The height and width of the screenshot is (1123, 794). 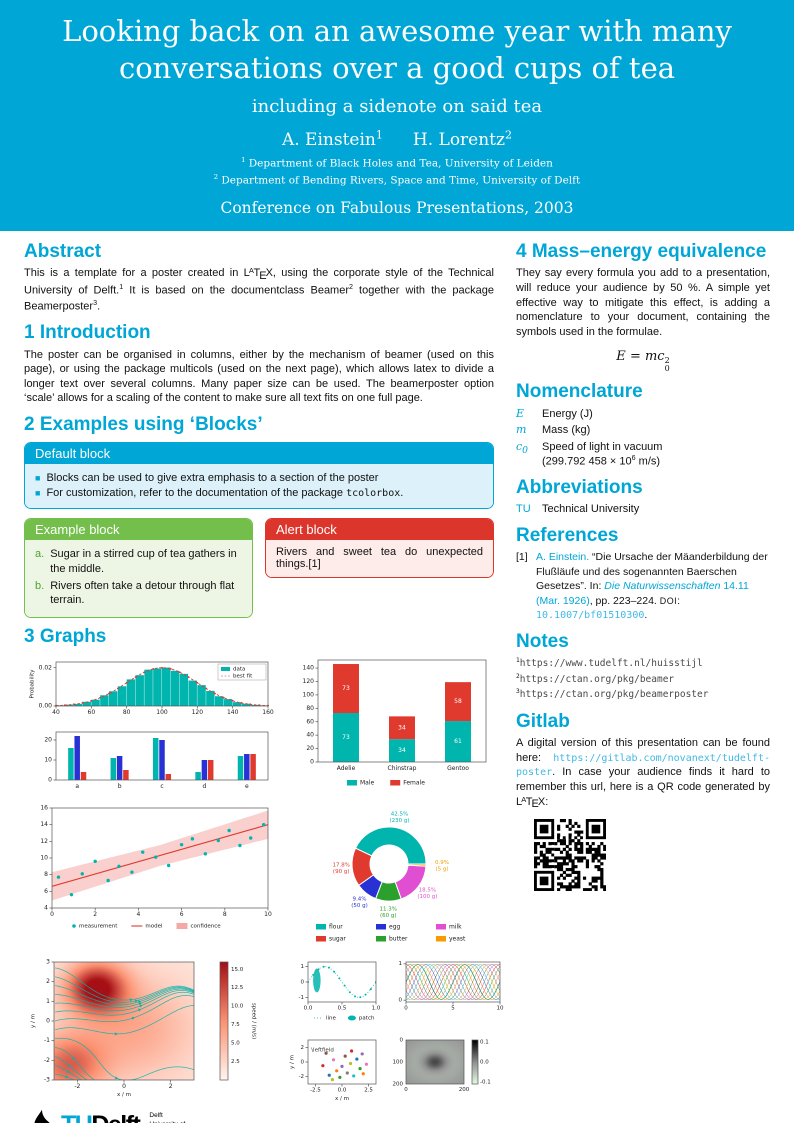 I want to click on heading-references: References, so click(x=567, y=535).